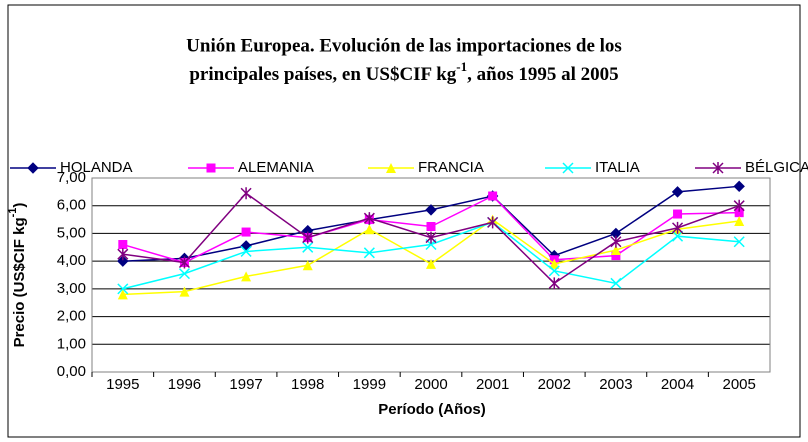 The image size is (808, 442). I want to click on x-axis-label: Período (Años), so click(432, 409).